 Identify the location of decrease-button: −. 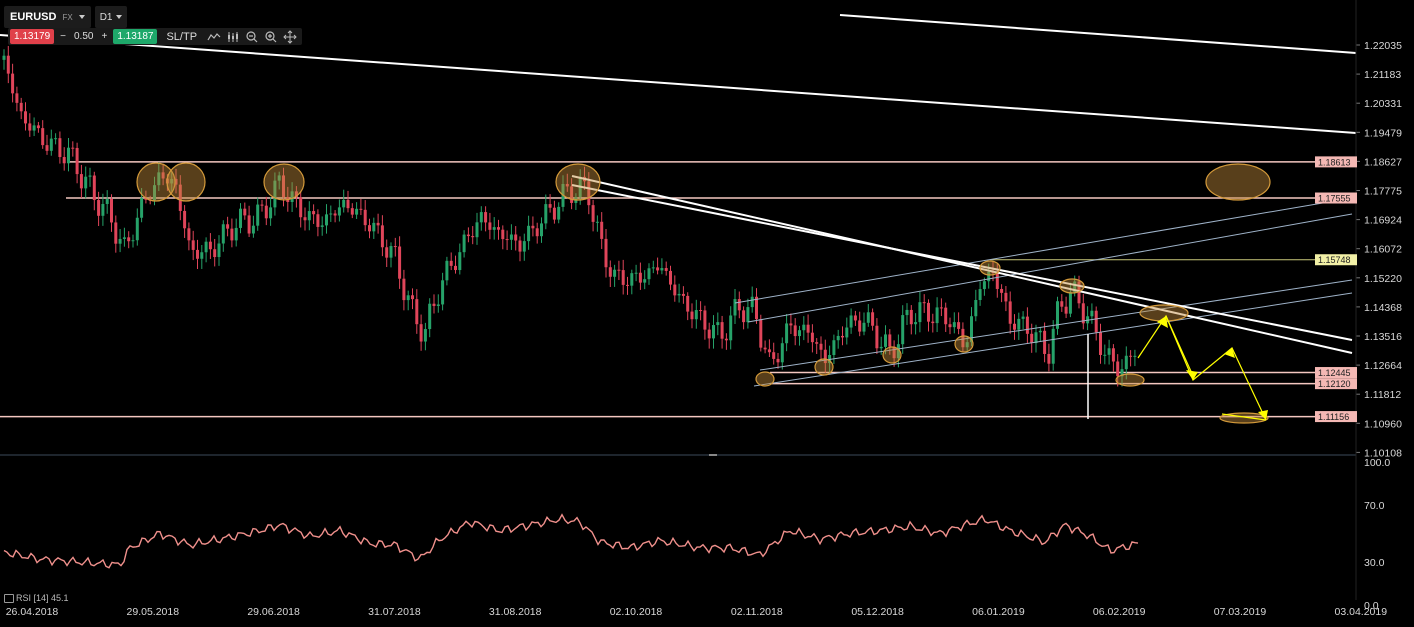
(63, 36).